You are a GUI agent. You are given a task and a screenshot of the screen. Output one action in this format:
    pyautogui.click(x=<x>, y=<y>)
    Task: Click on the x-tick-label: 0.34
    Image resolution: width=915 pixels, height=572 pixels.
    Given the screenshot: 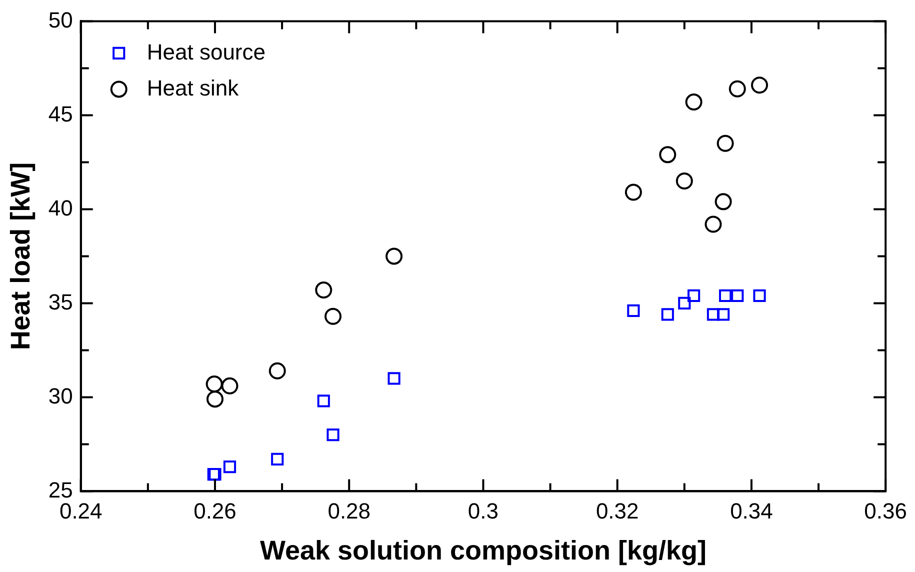 What is the action you would take?
    pyautogui.click(x=751, y=511)
    